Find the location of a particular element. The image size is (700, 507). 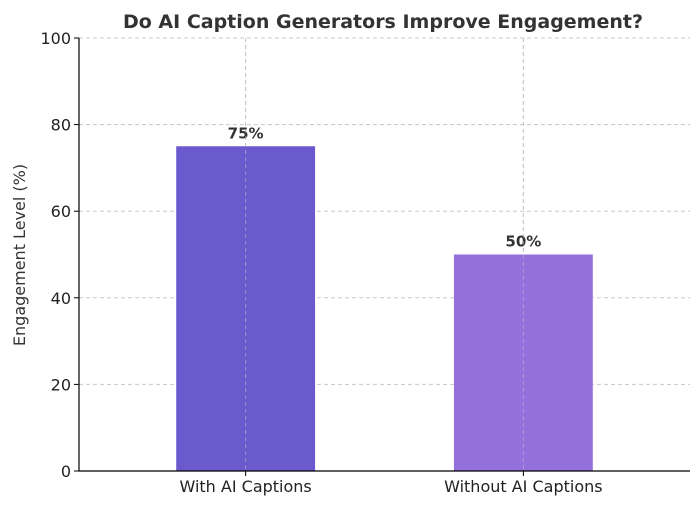

y-tick-label: 20 is located at coordinates (61, 384).